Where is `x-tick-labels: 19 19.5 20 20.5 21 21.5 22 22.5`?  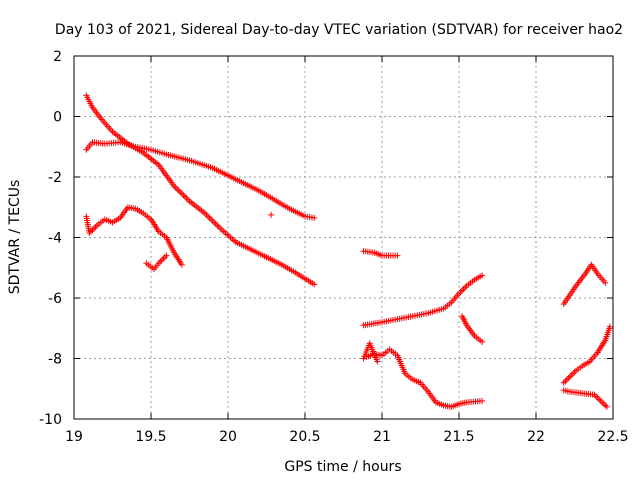
x-tick-labels: 19 19.5 20 20.5 21 21.5 22 22.5 is located at coordinates (347, 437).